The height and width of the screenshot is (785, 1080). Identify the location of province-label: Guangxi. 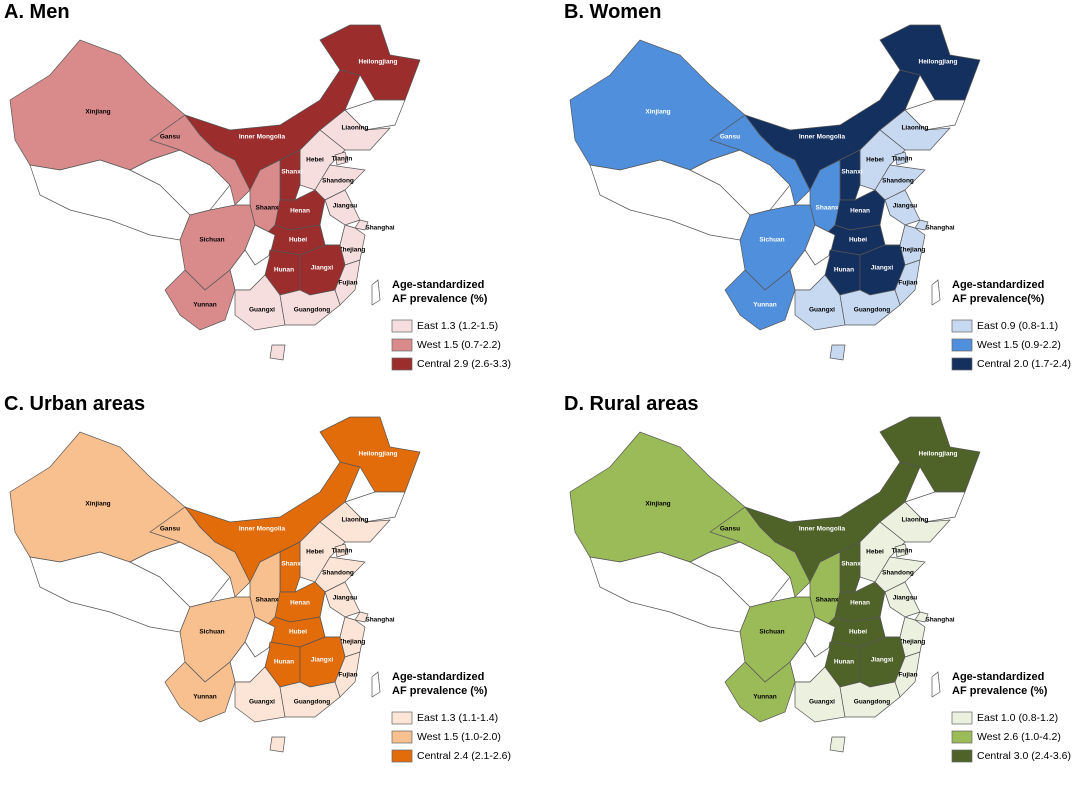
(262, 702).